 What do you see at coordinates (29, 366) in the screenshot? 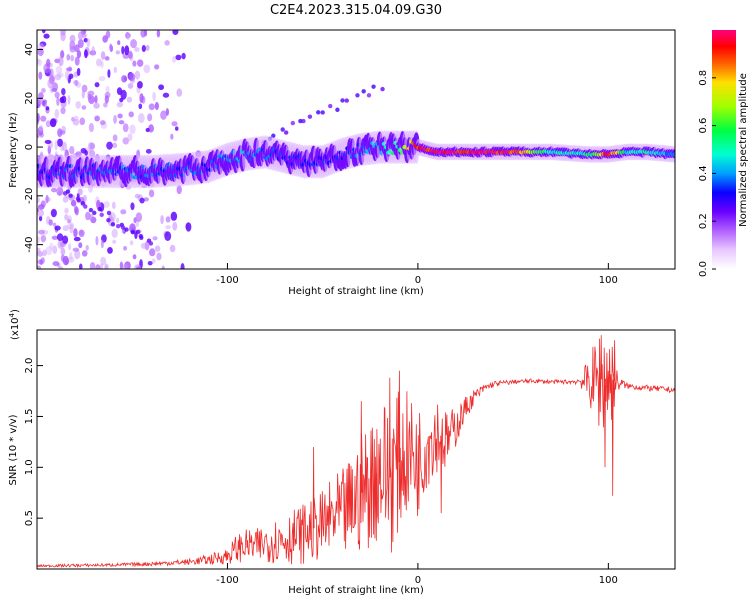
I see `snr-ytick-label: 2.0` at bounding box center [29, 366].